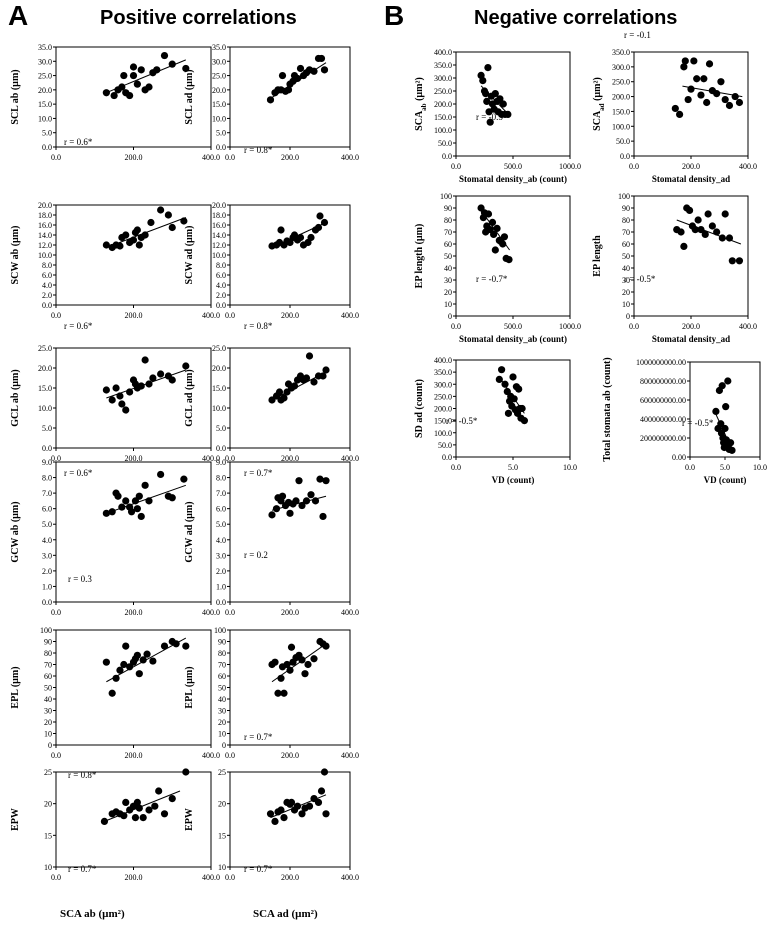 This screenshot has height=932, width=778. I want to click on x-tick-label: 500.0, so click(513, 326).